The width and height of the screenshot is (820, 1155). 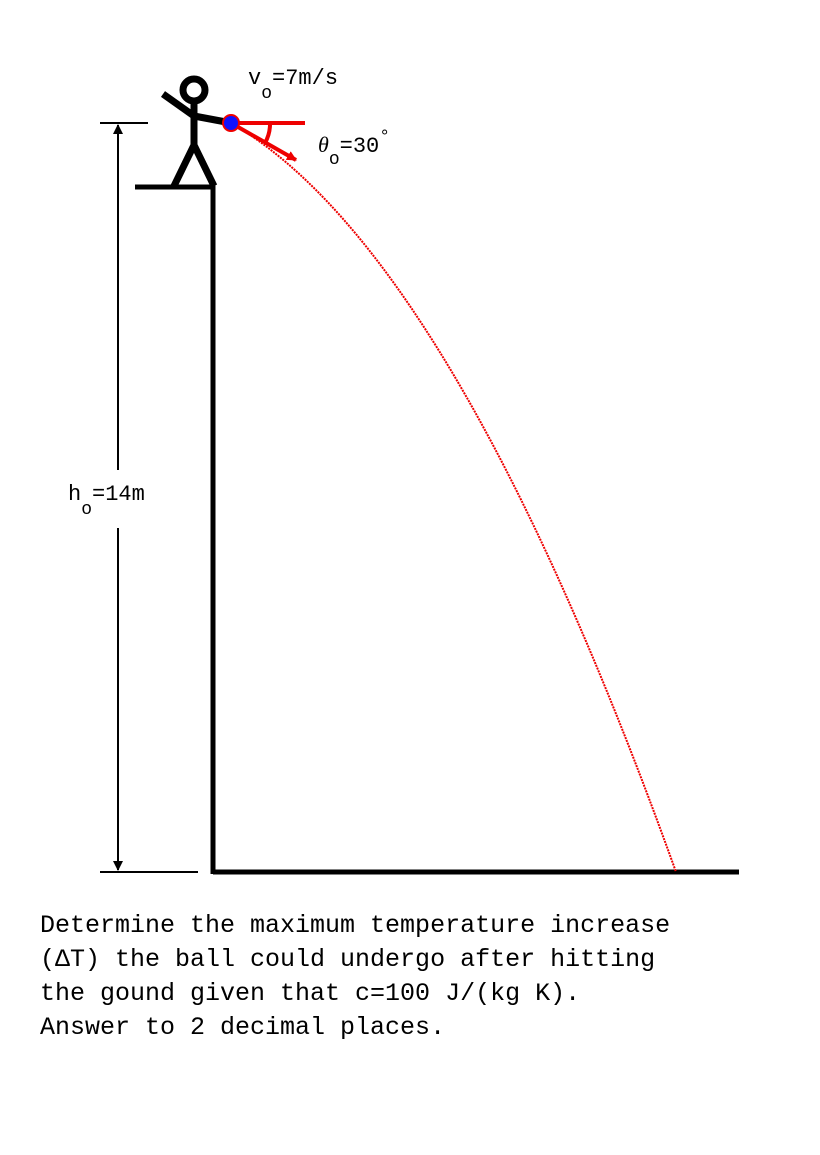 What do you see at coordinates (106, 501) in the screenshot?
I see `height-label: ho=14m` at bounding box center [106, 501].